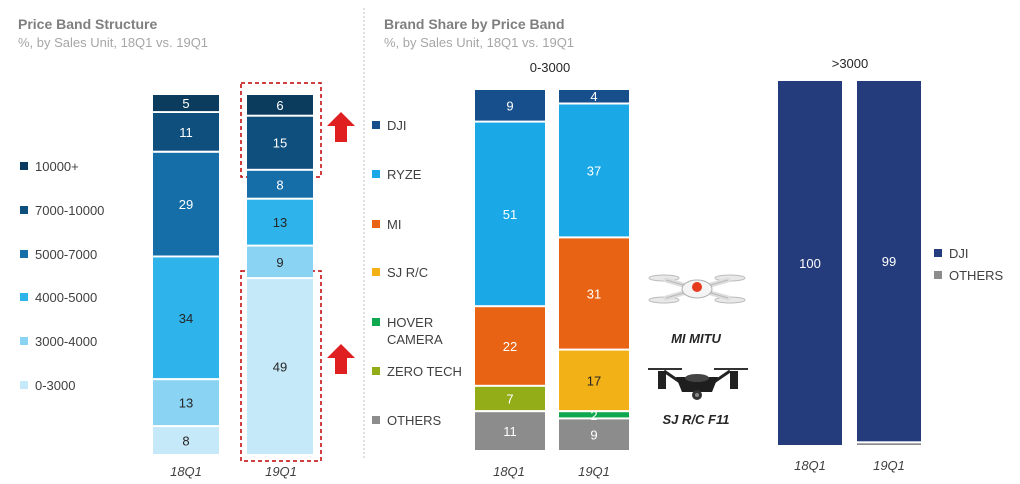 The width and height of the screenshot is (1020, 484). I want to click on legend-label-ryze: RYZE, so click(404, 174).